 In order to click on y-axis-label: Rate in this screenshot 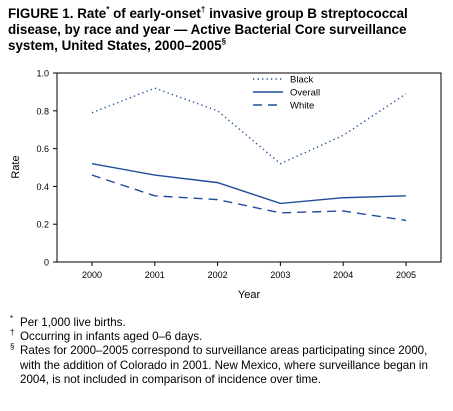, I will do `click(16, 166)`.